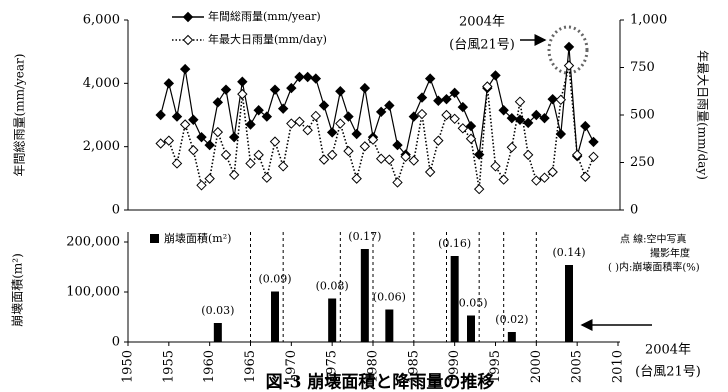  I want to click on y2-tick-label: 1,000, so click(648, 20).